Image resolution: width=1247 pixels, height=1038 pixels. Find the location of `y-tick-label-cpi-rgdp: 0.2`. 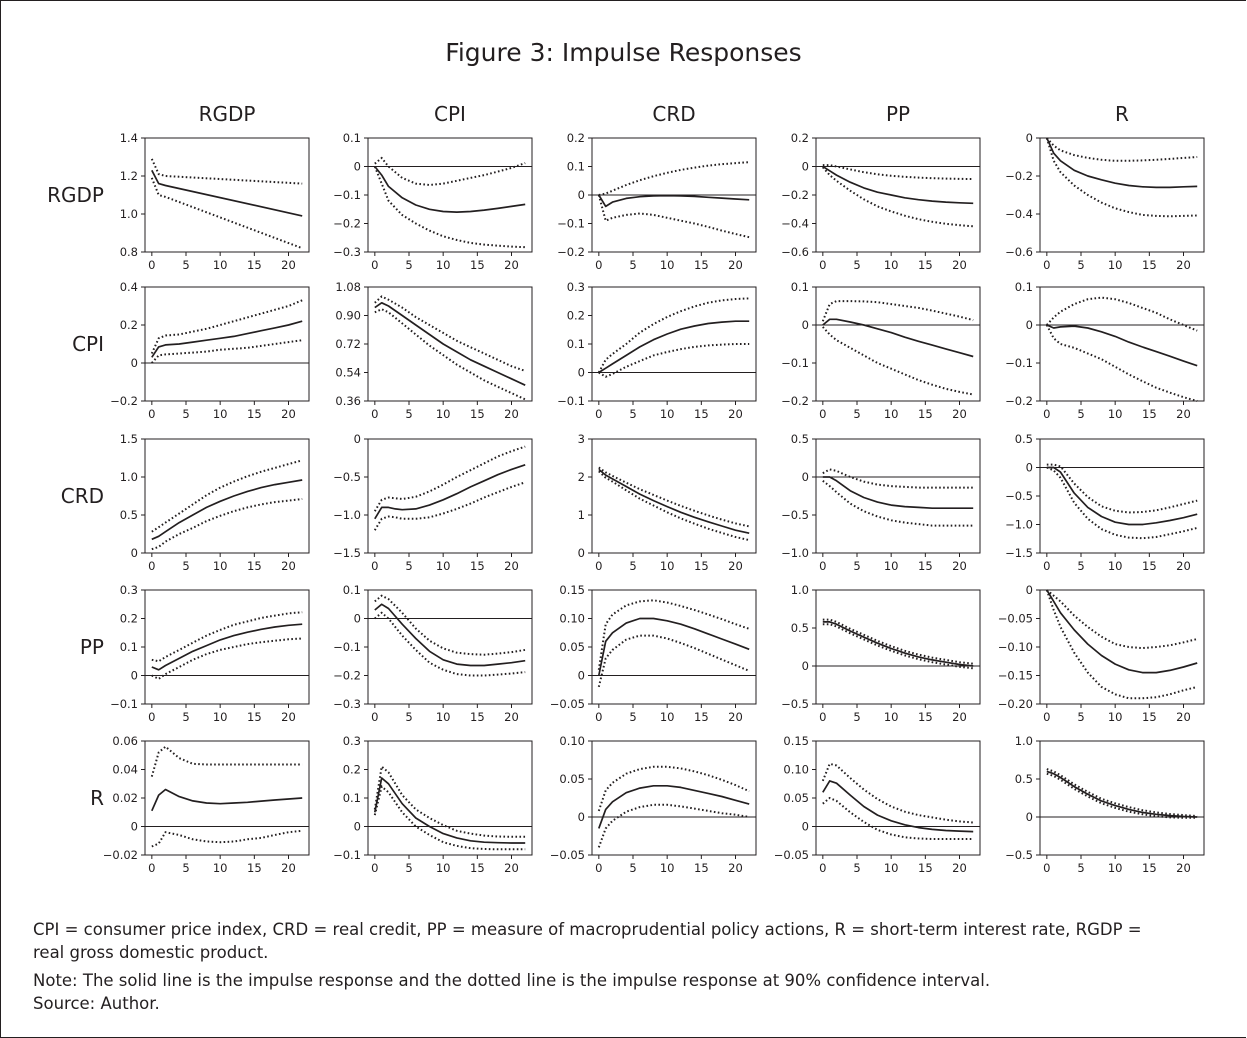

y-tick-label-cpi-rgdp: 0.2 is located at coordinates (129, 325).